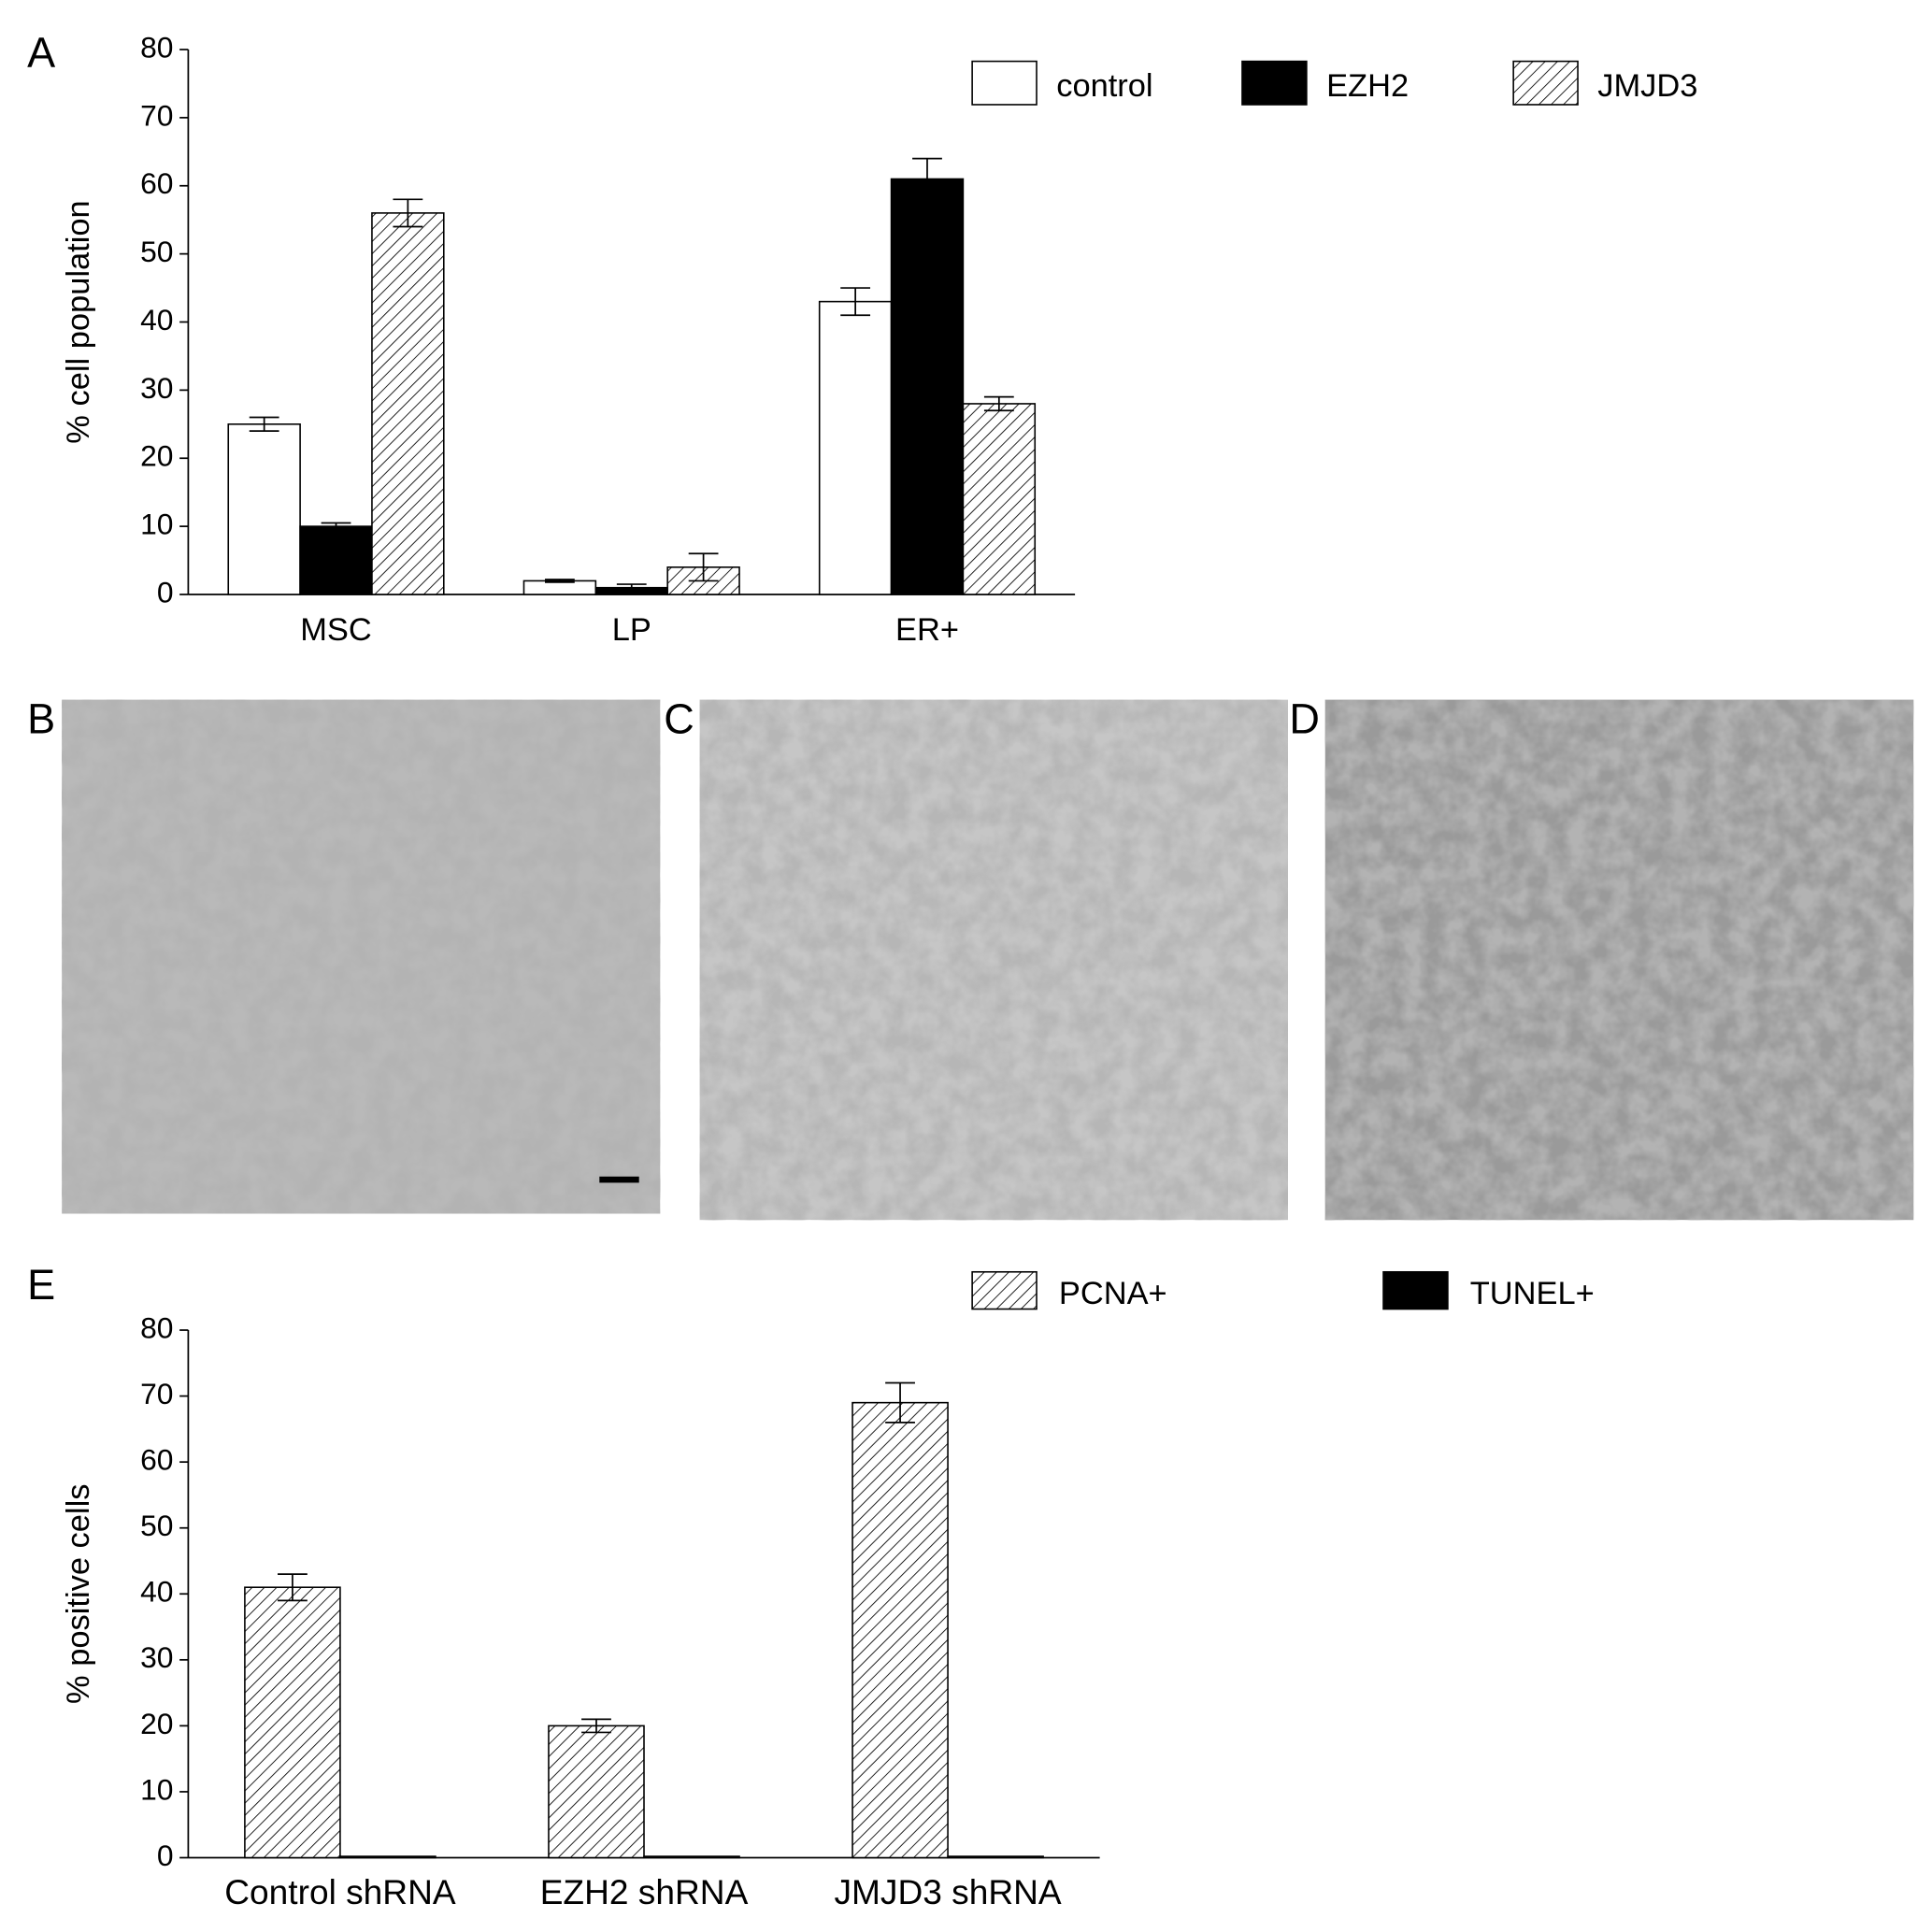 This screenshot has width=1932, height=1932. What do you see at coordinates (1532, 1293) in the screenshot?
I see `legend-label: TUNEL+` at bounding box center [1532, 1293].